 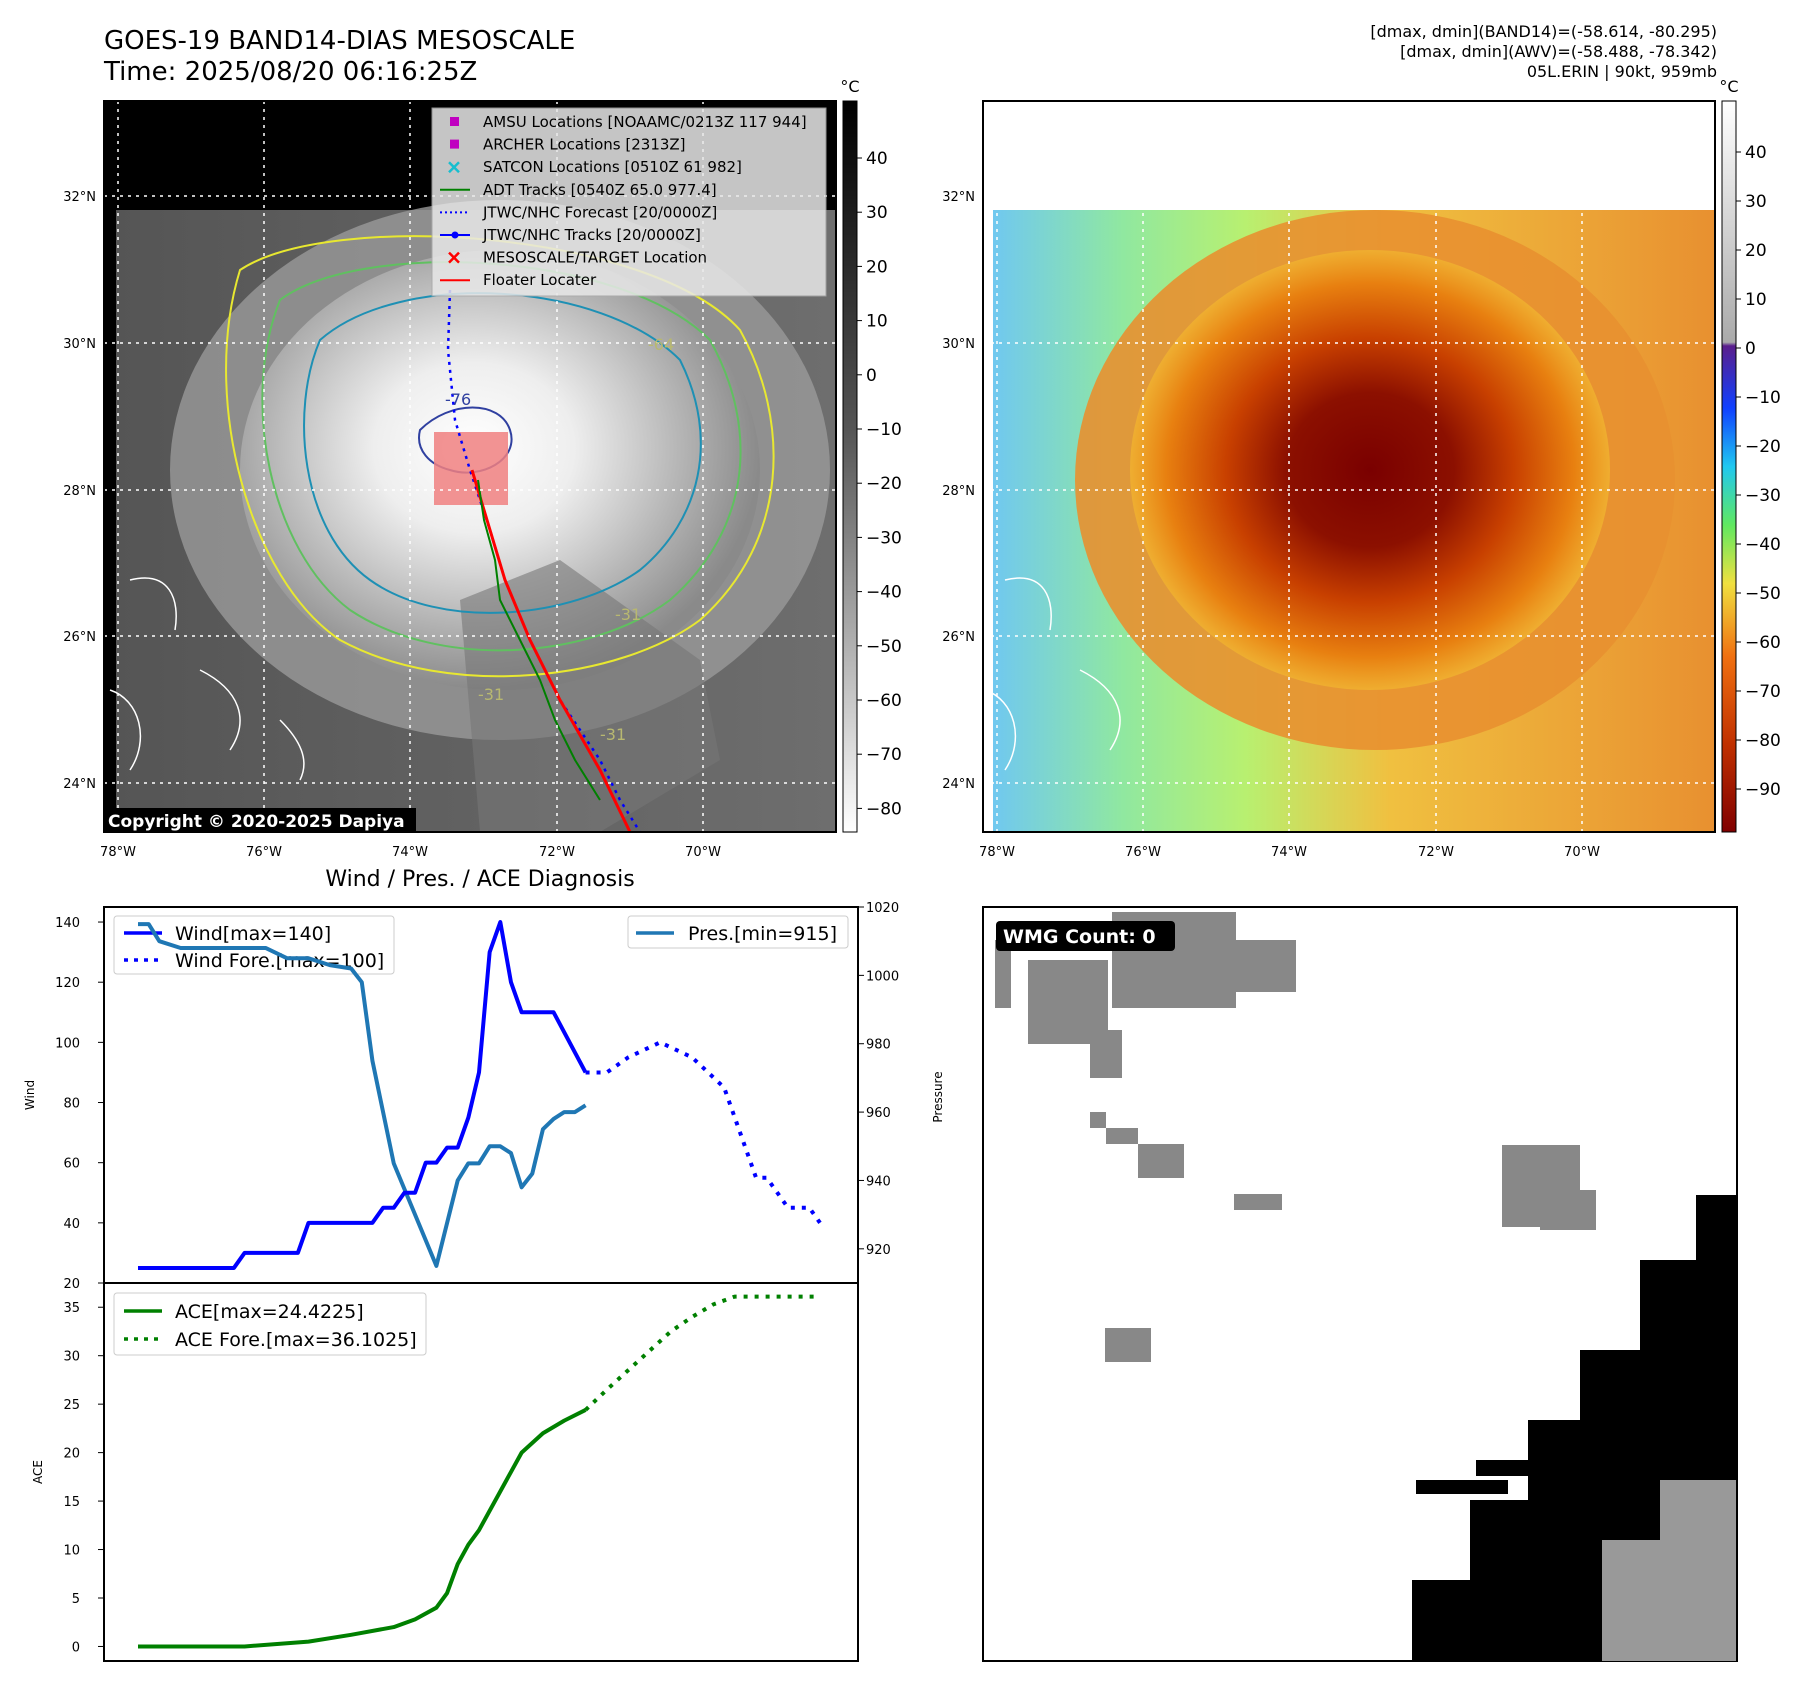 I want to click on map-legend-entry: ARCHER Locations [2313Z], so click(x=584, y=145).